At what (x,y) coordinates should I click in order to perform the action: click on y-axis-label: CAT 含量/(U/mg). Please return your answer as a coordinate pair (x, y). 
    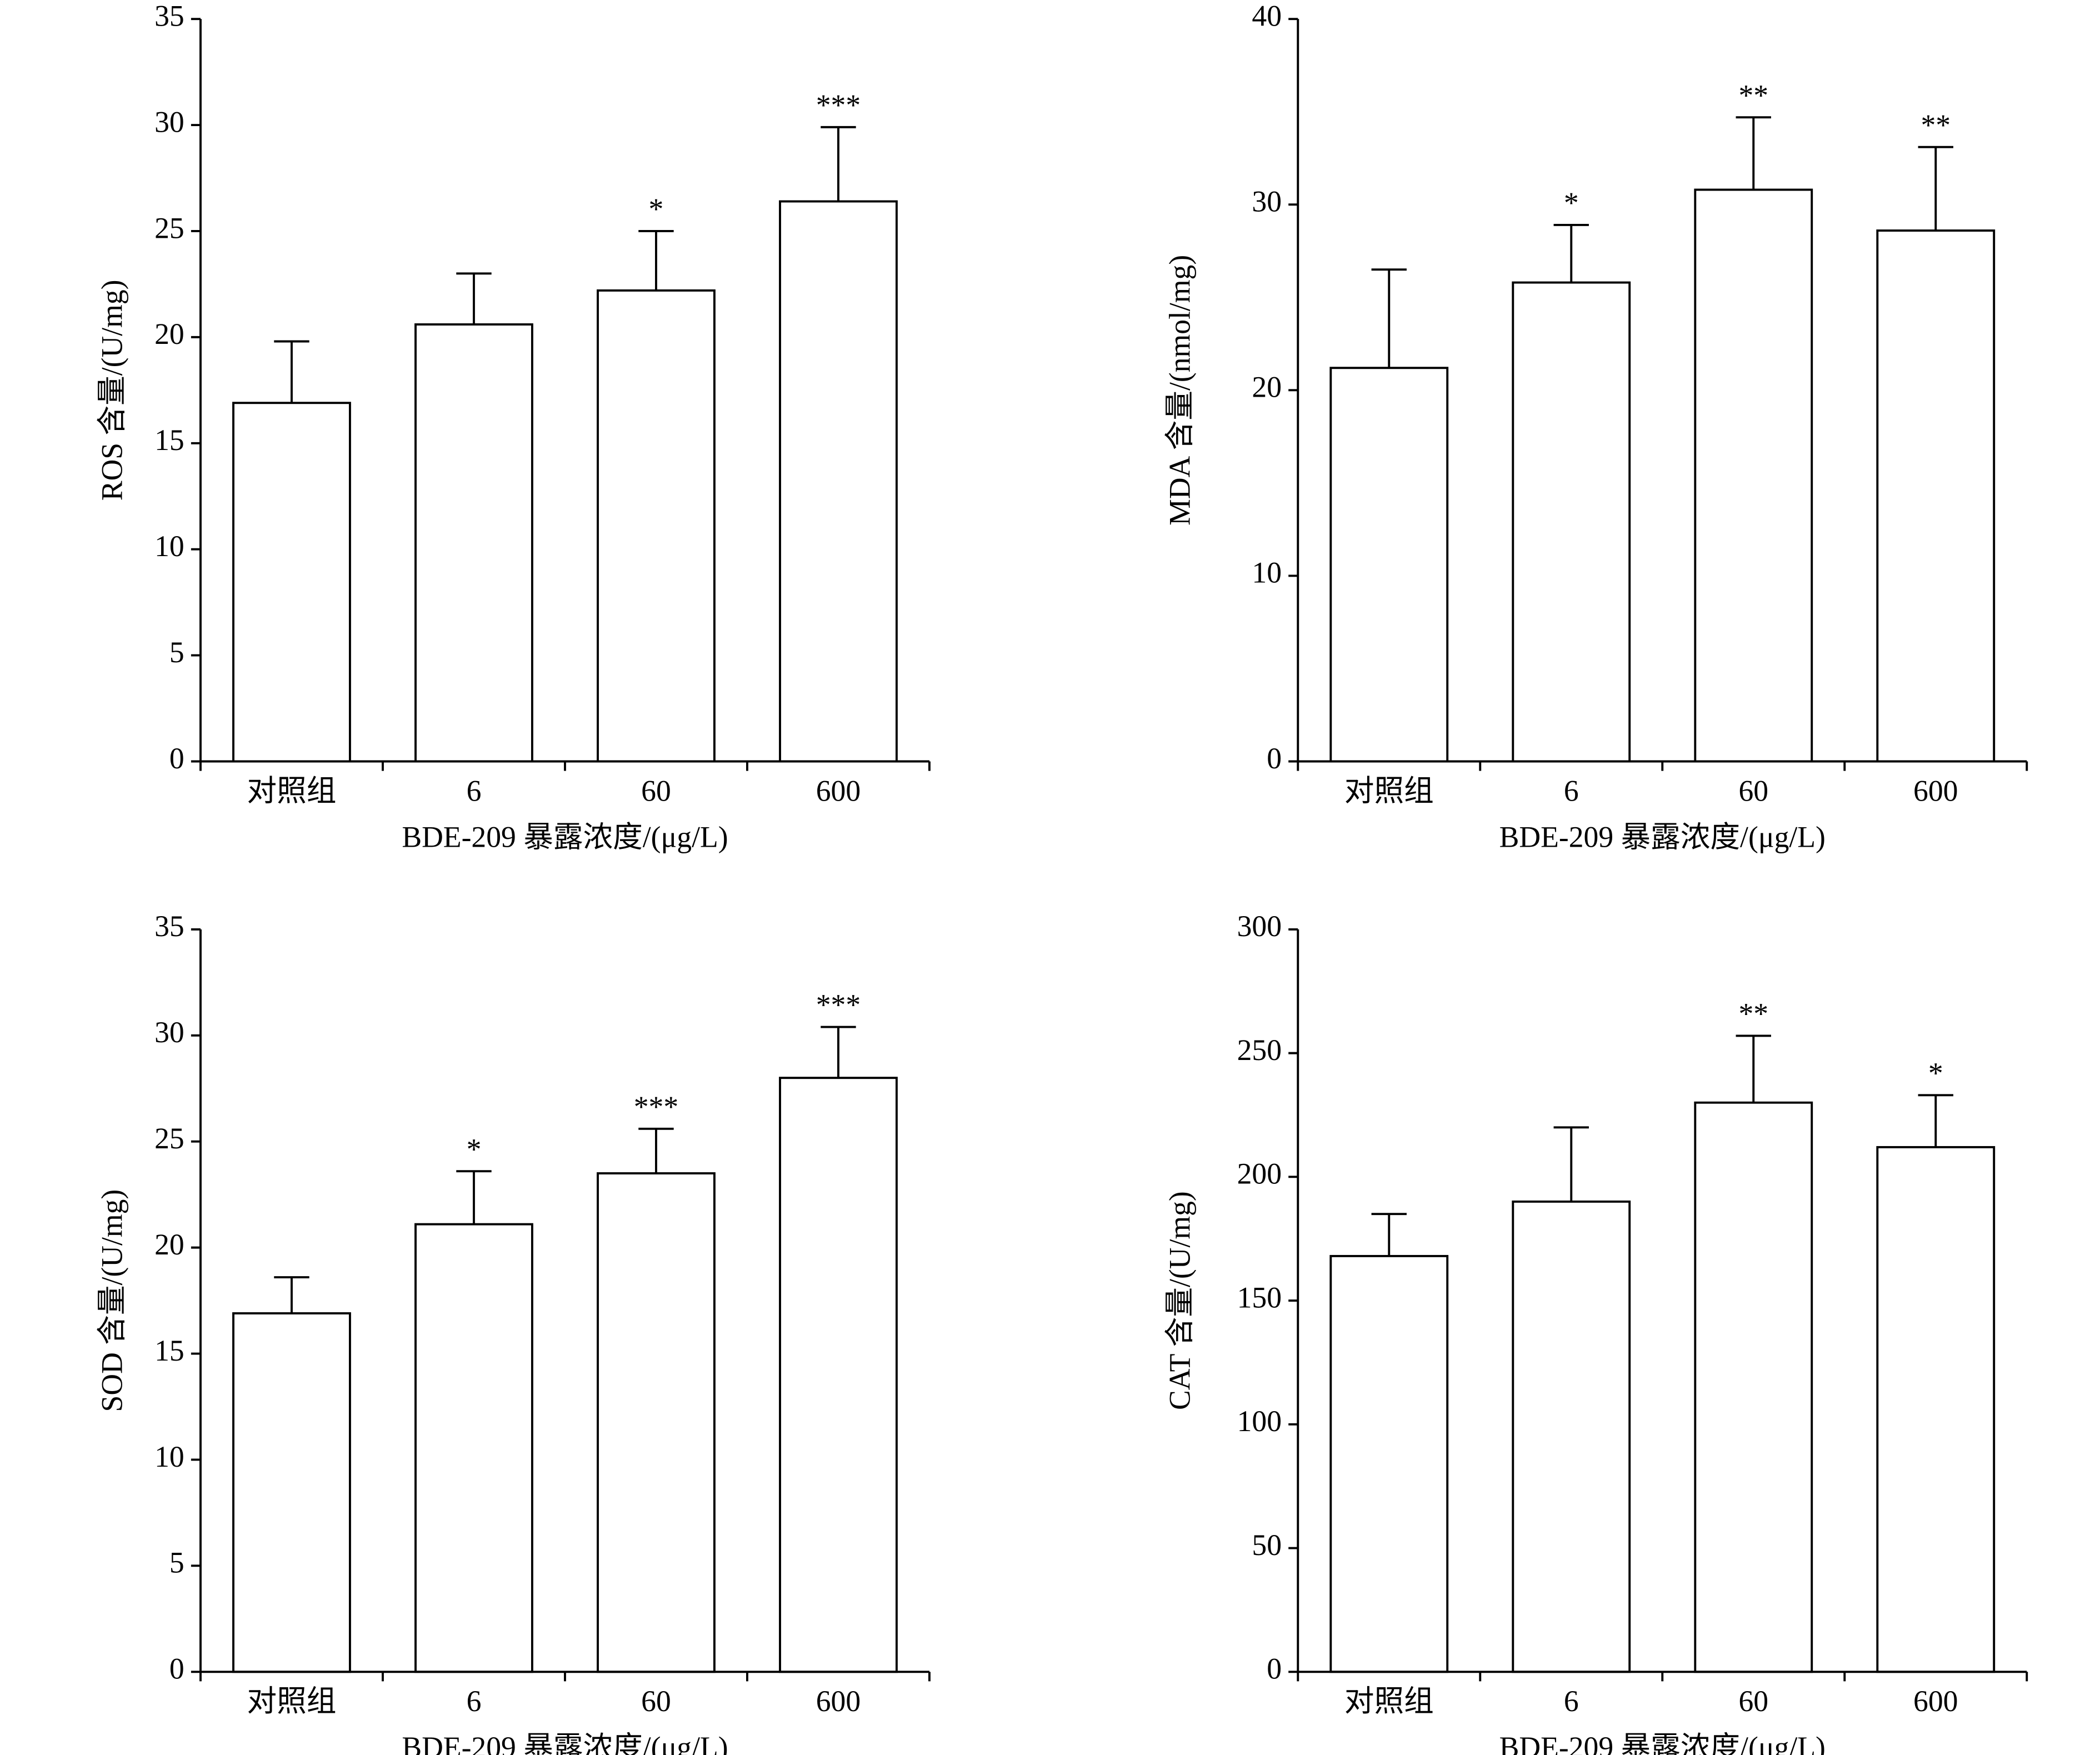
    Looking at the image, I should click on (1179, 1300).